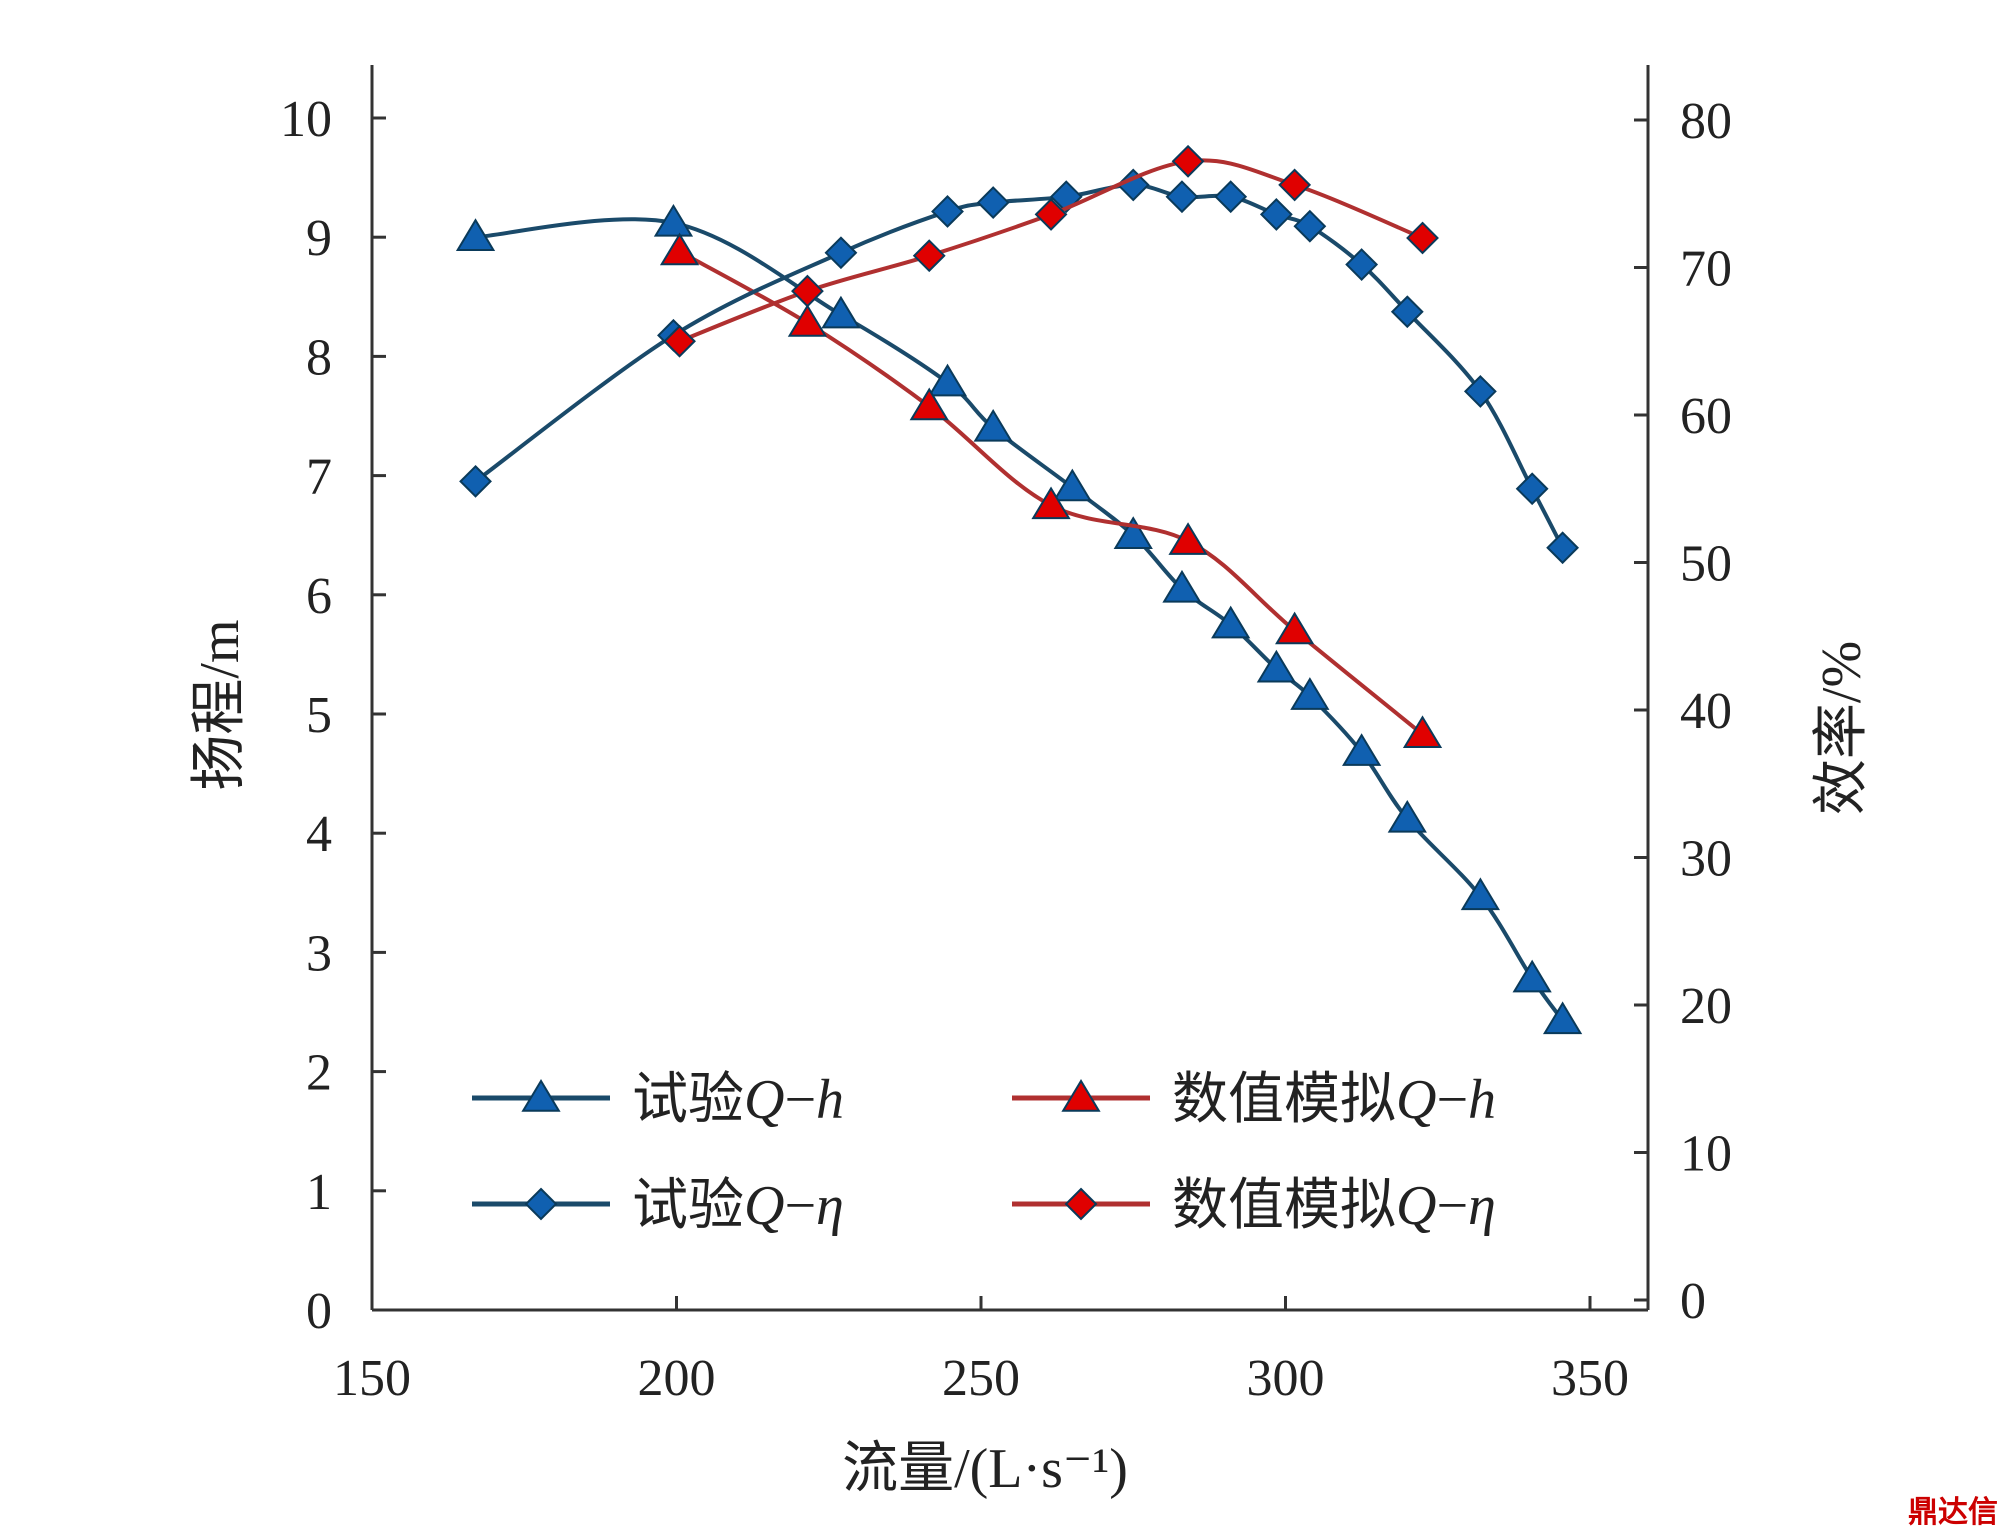 The image size is (2008, 1535). What do you see at coordinates (319, 357) in the screenshot?
I see `y-tick-label-left: 8` at bounding box center [319, 357].